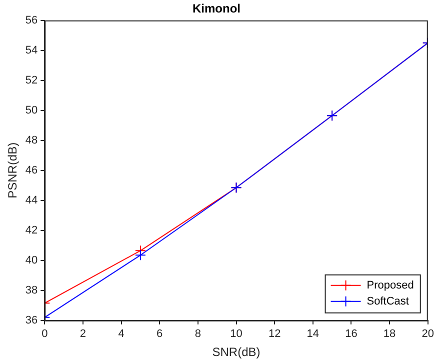 The image size is (437, 362). I want to click on x-tick-label: 20, so click(428, 334).